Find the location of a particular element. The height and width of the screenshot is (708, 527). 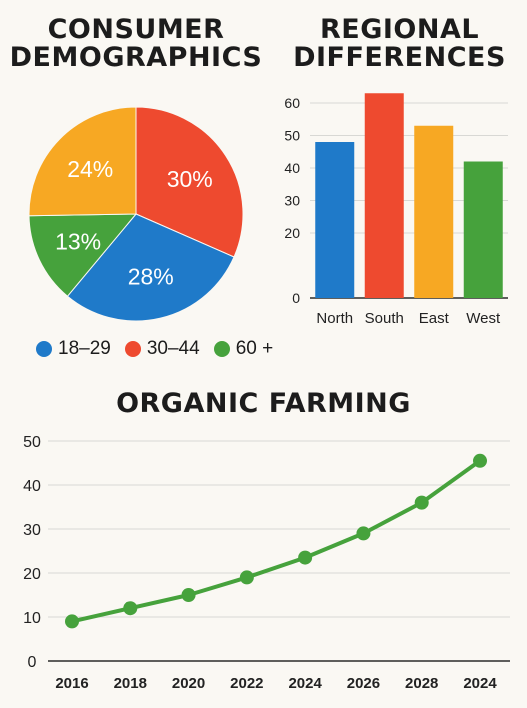

pie-title-line-1: CONSUMER is located at coordinates (136, 29).